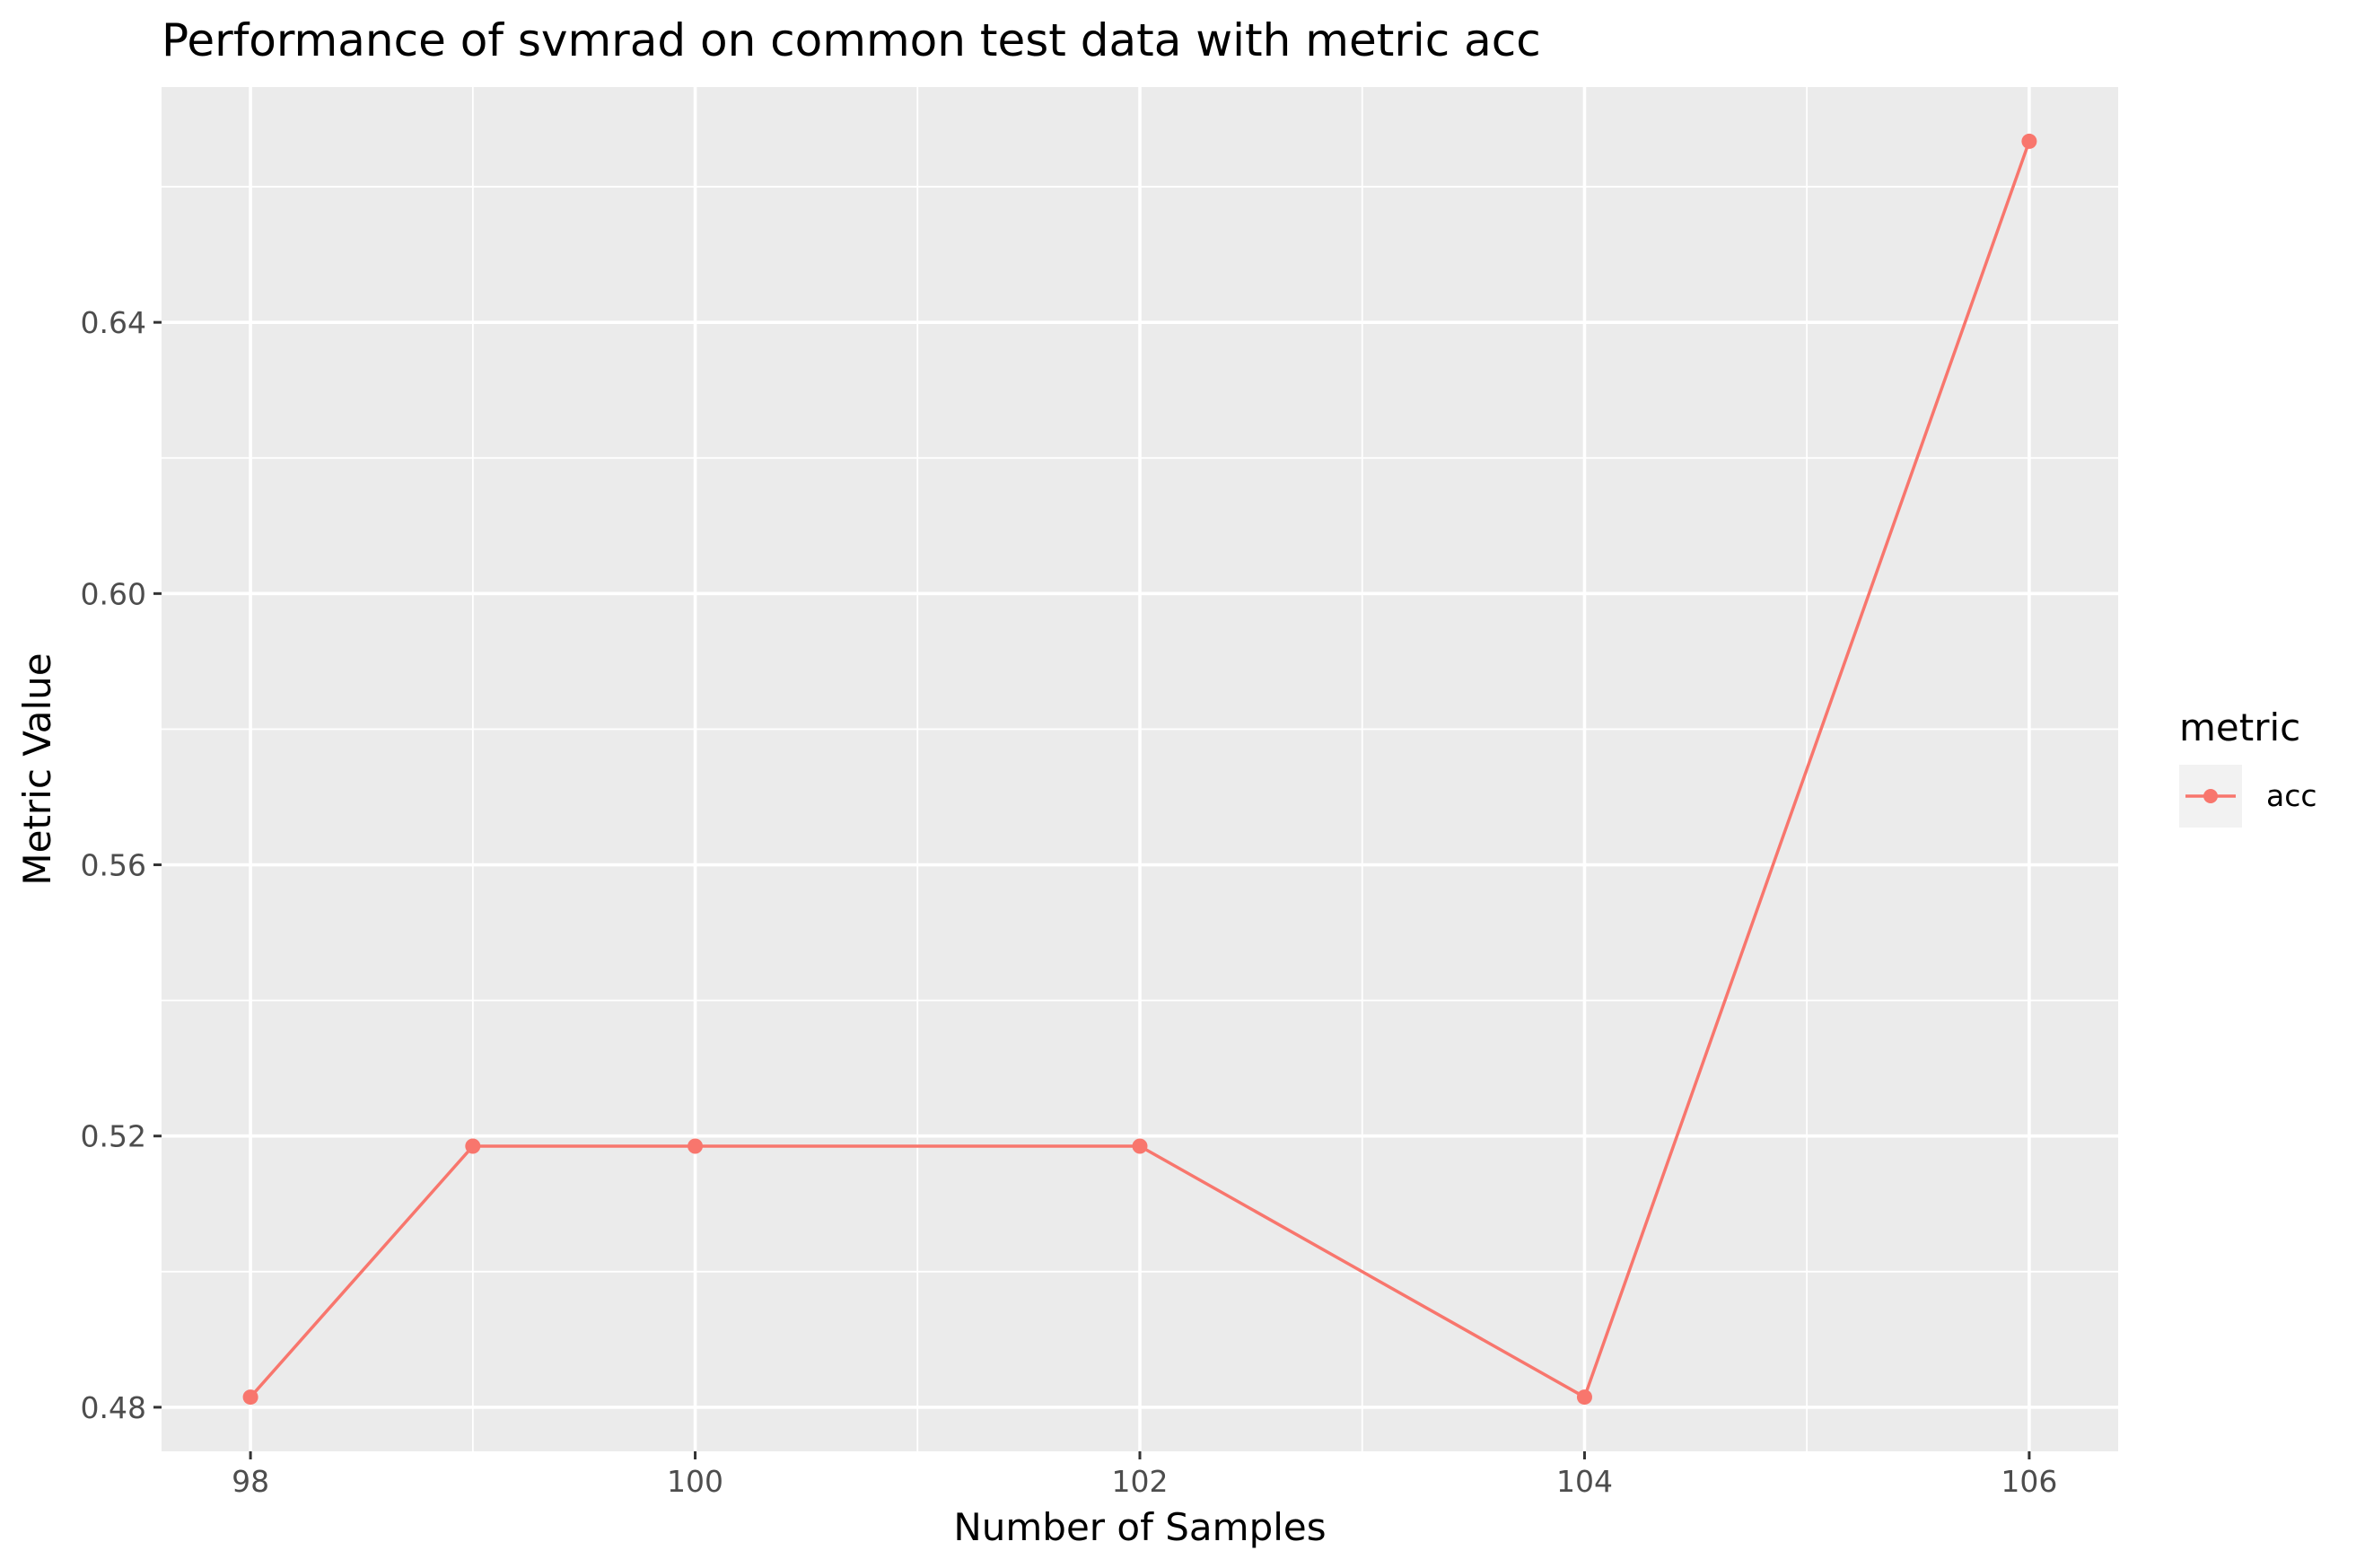 The width and height of the screenshot is (2356, 1568). Describe the element at coordinates (1584, 1482) in the screenshot. I see `x-tick-label: 104` at that location.